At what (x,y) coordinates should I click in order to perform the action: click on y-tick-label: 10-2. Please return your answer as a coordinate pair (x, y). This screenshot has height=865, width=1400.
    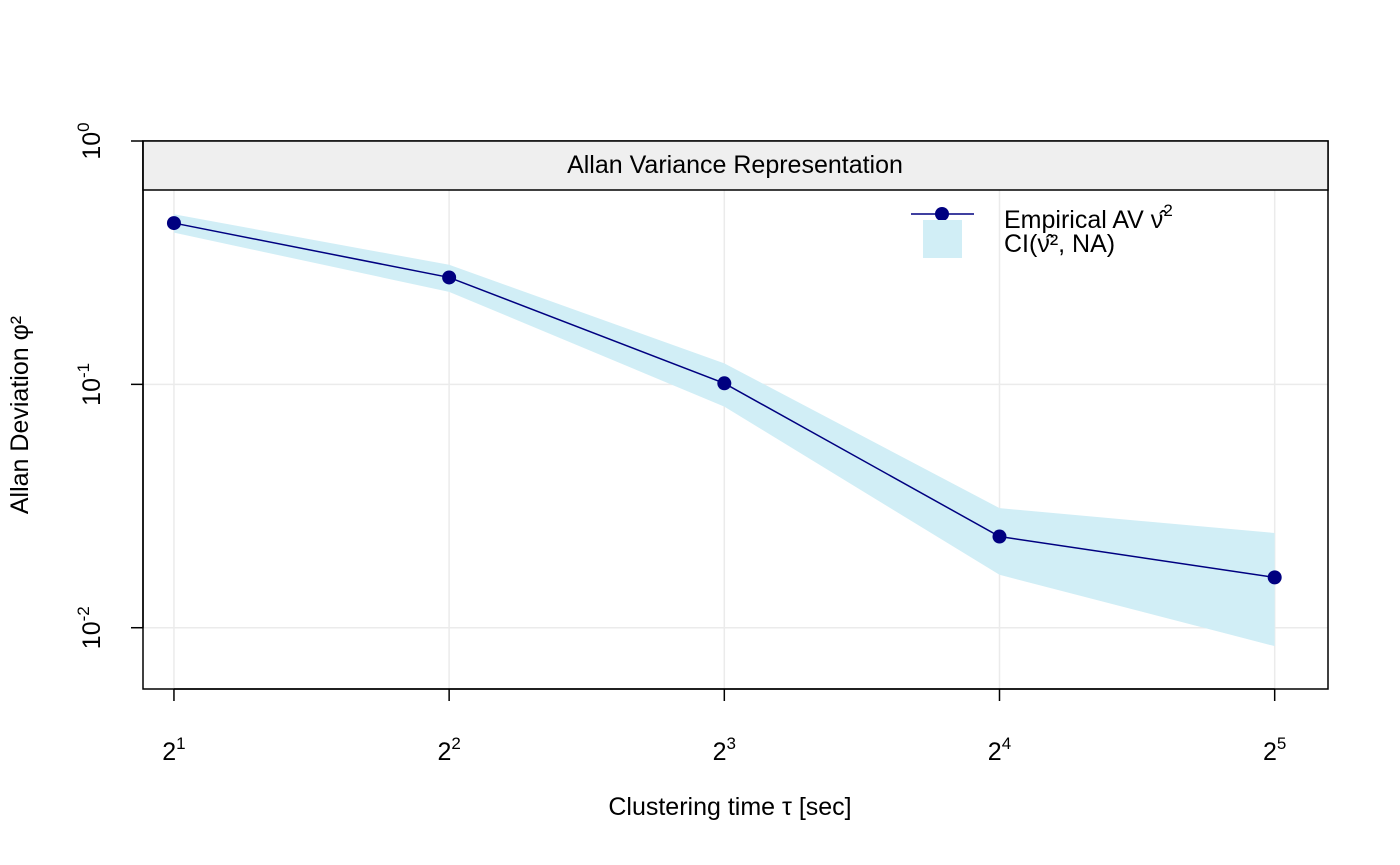
    Looking at the image, I should click on (90, 627).